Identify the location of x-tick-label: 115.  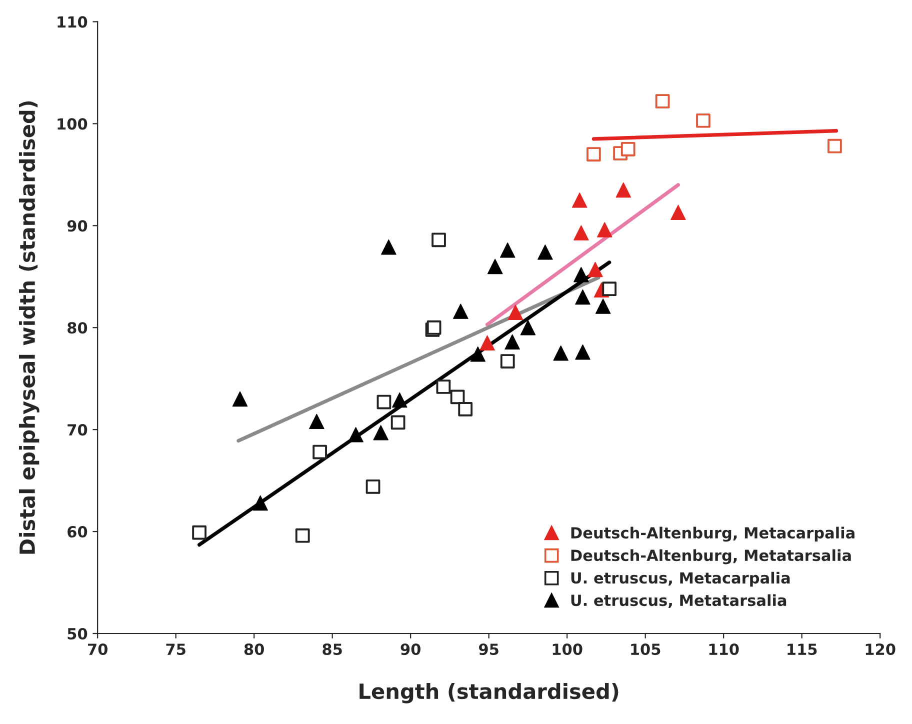
(802, 650).